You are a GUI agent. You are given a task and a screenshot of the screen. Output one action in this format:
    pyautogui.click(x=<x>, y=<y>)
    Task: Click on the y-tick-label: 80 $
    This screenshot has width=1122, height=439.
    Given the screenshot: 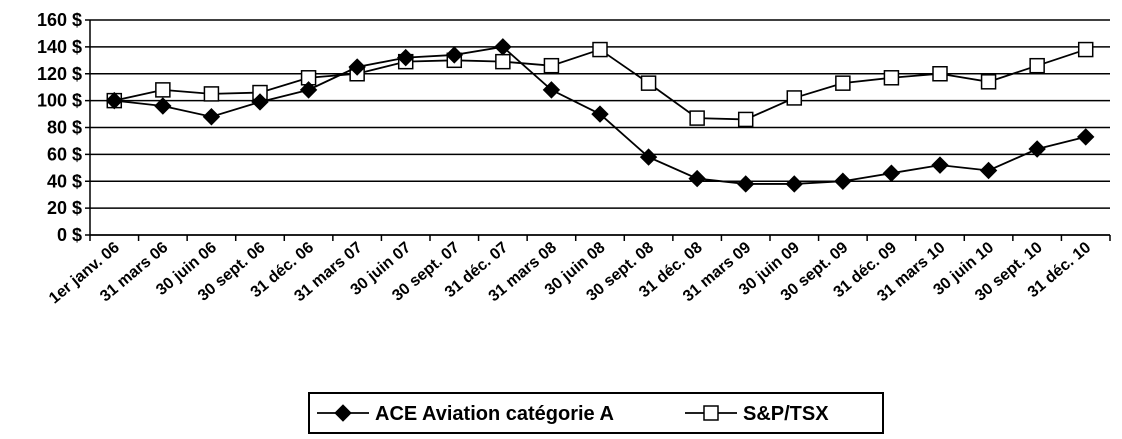 What is the action you would take?
    pyautogui.click(x=64, y=128)
    